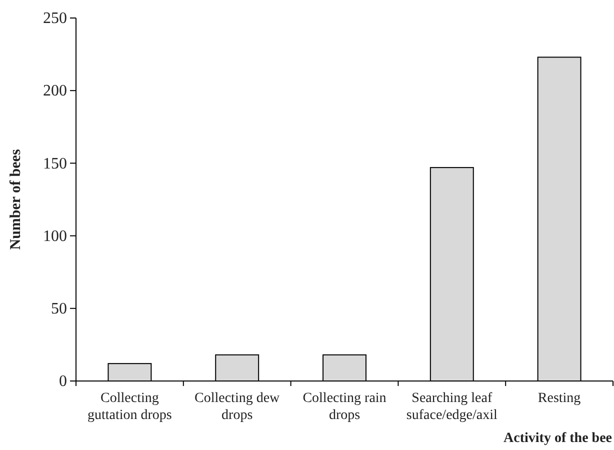 Image resolution: width=614 pixels, height=450 pixels. What do you see at coordinates (55, 163) in the screenshot?
I see `y-tick-label: 150` at bounding box center [55, 163].